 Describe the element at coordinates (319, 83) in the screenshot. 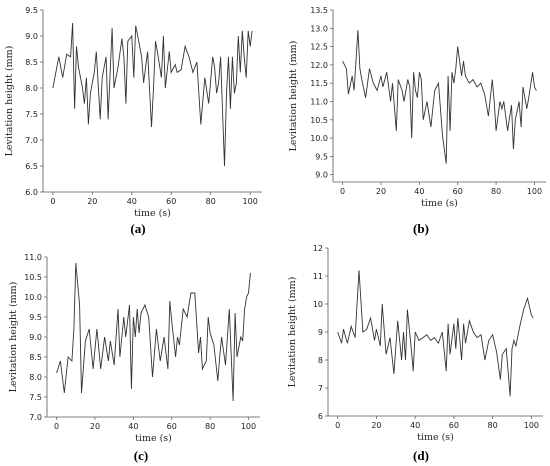

I see `y-tick-label: 11.5` at that location.